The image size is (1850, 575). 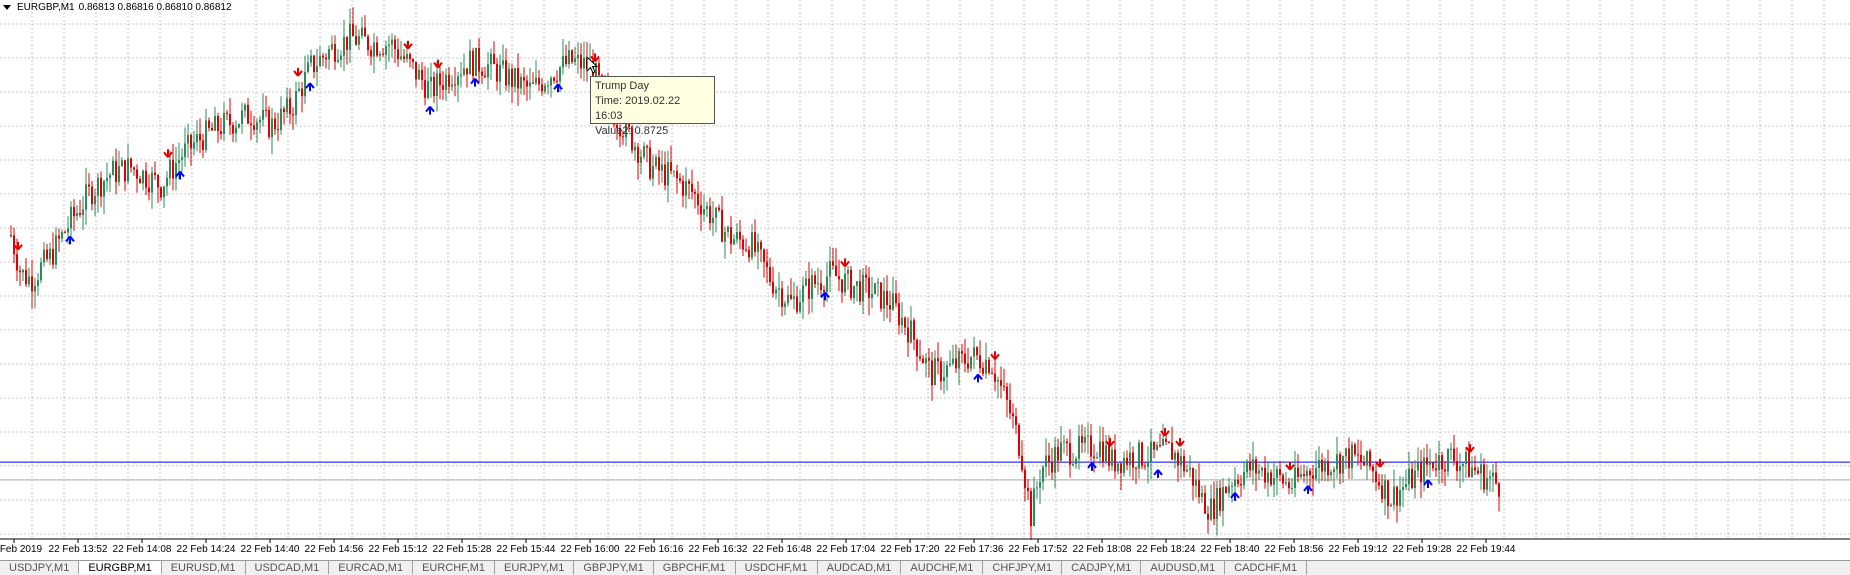 I want to click on chart-tab: CADCHF,M1, so click(x=1266, y=567).